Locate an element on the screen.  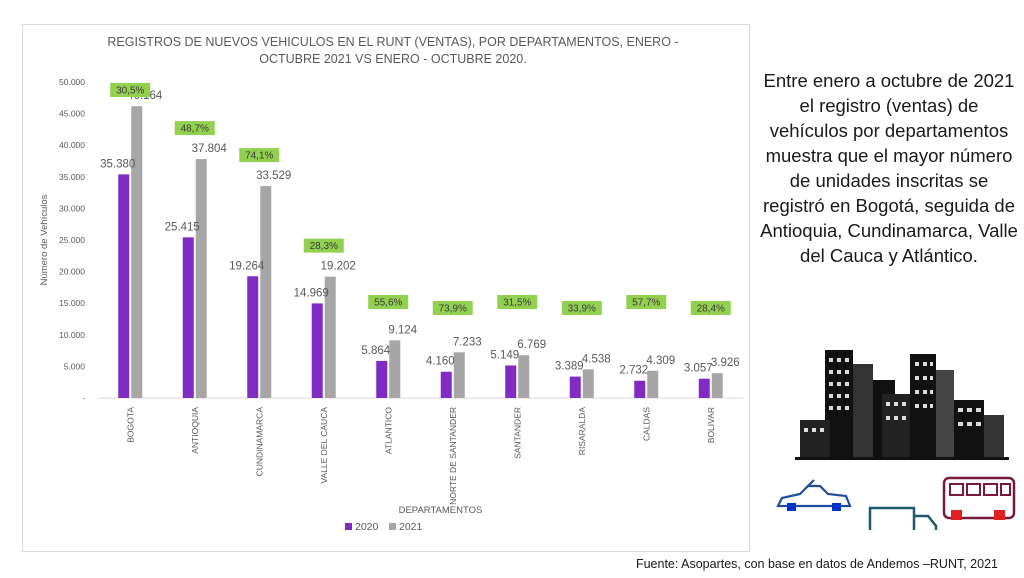
data-label-2021: 37.804 is located at coordinates (210, 149).